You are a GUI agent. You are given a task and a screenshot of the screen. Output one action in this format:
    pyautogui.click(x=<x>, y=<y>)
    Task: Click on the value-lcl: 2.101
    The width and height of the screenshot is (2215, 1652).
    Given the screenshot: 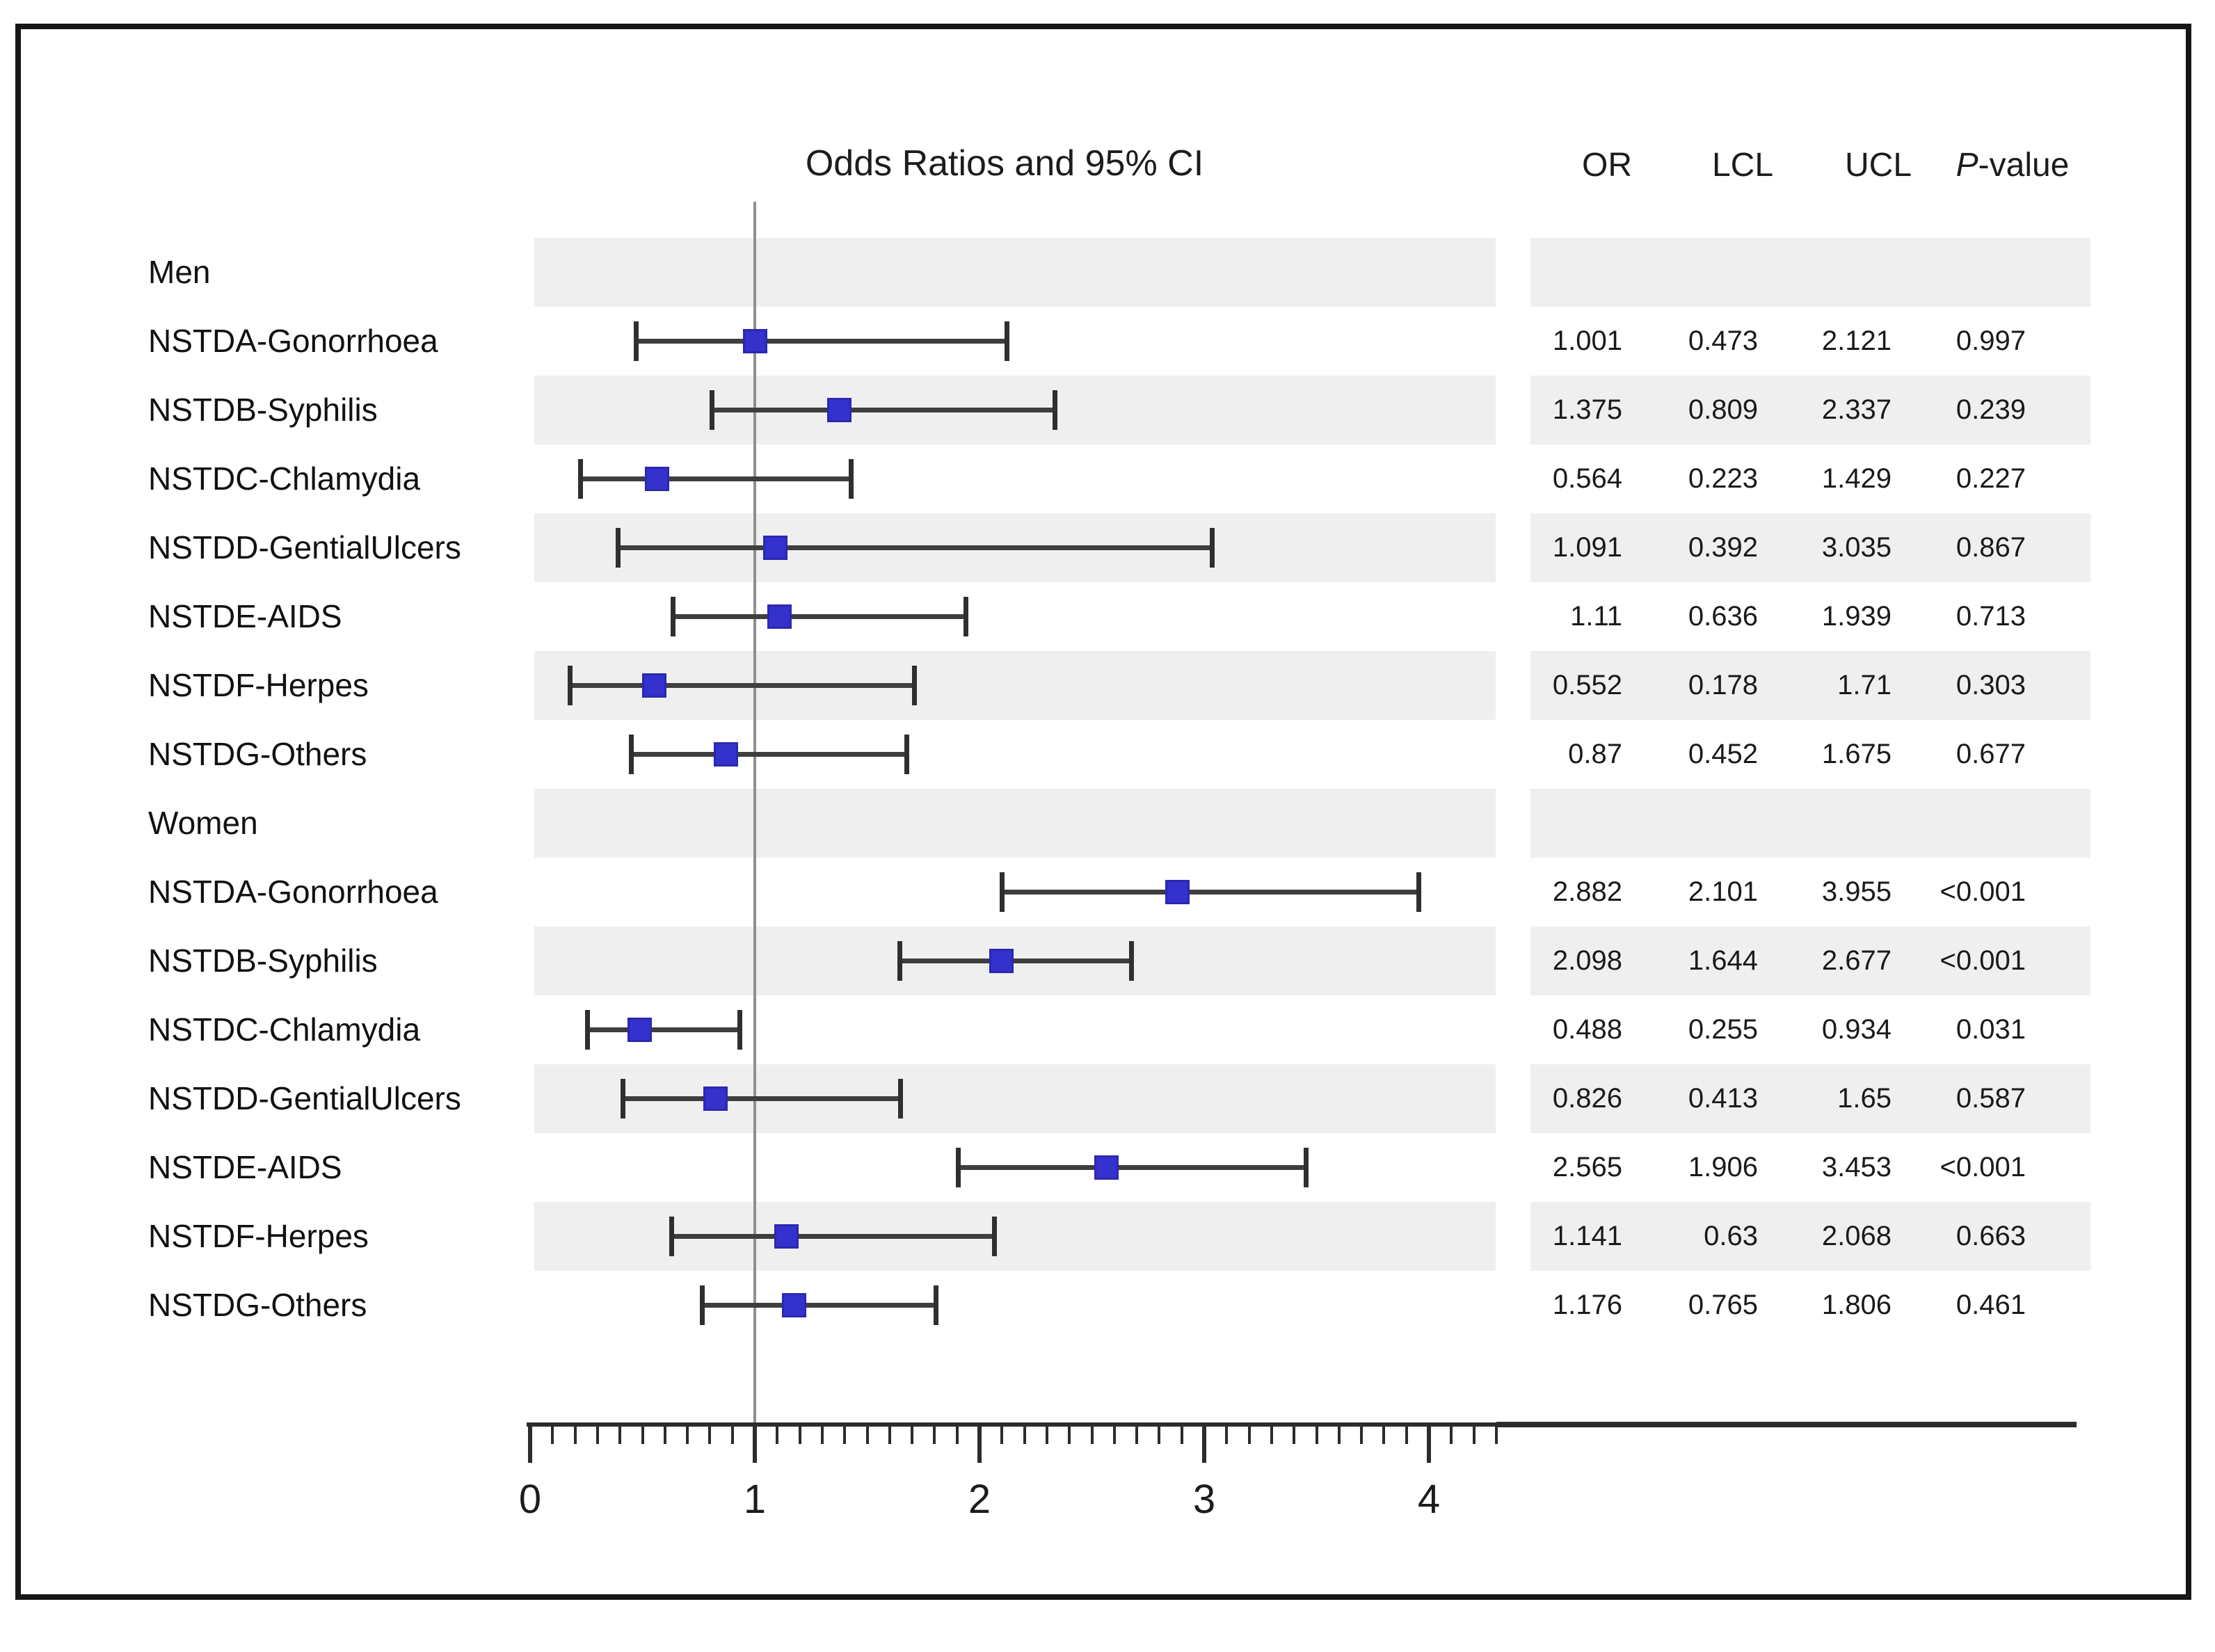 What is the action you would take?
    pyautogui.click(x=1723, y=892)
    